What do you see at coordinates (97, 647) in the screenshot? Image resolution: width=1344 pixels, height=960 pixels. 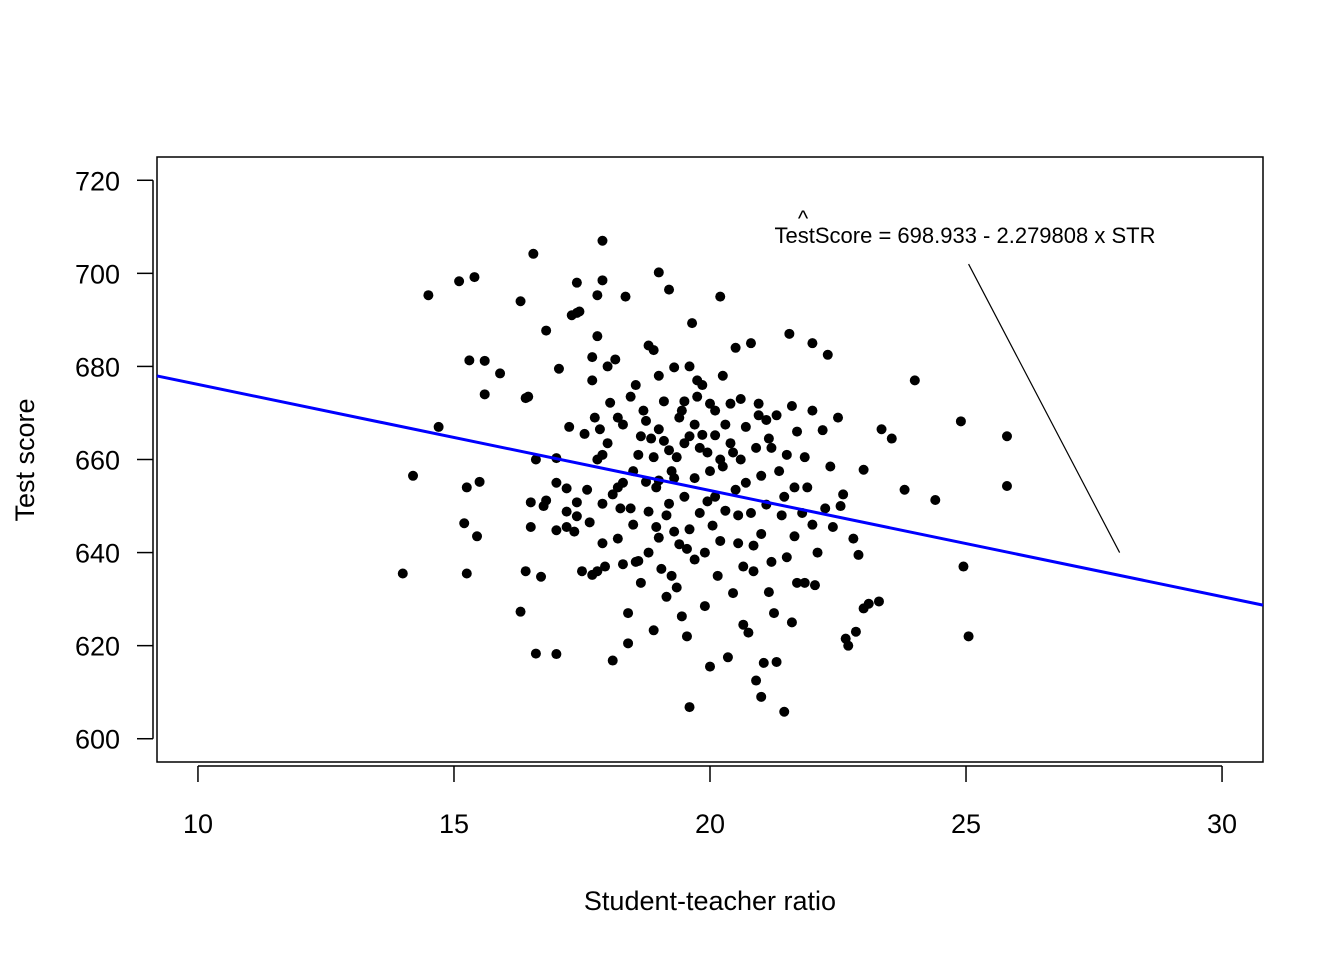 I see `y-tick-label: 620` at bounding box center [97, 647].